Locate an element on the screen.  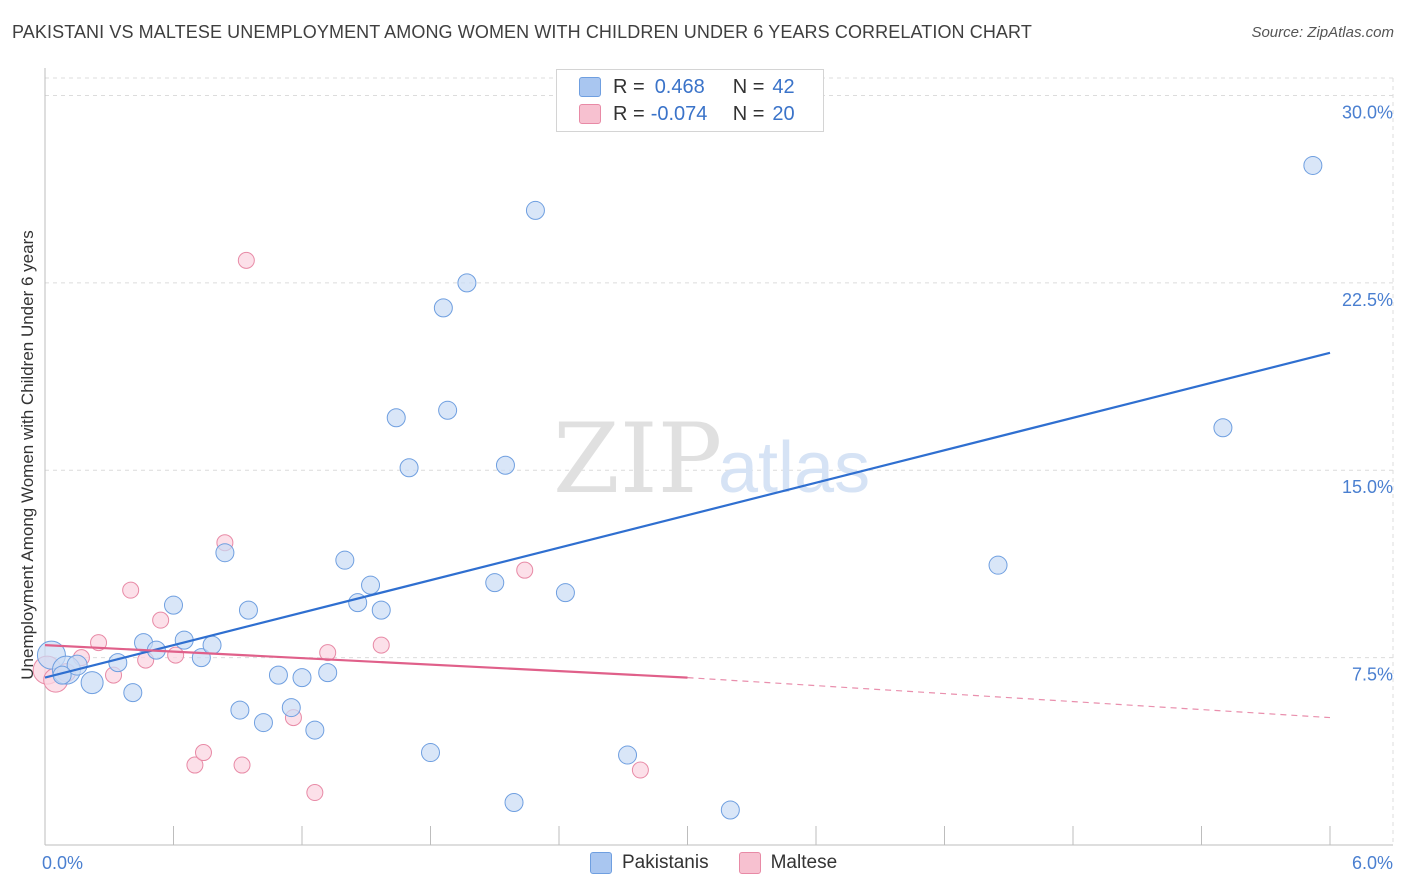
maltese-trend-line is located at coordinates (366, 661).